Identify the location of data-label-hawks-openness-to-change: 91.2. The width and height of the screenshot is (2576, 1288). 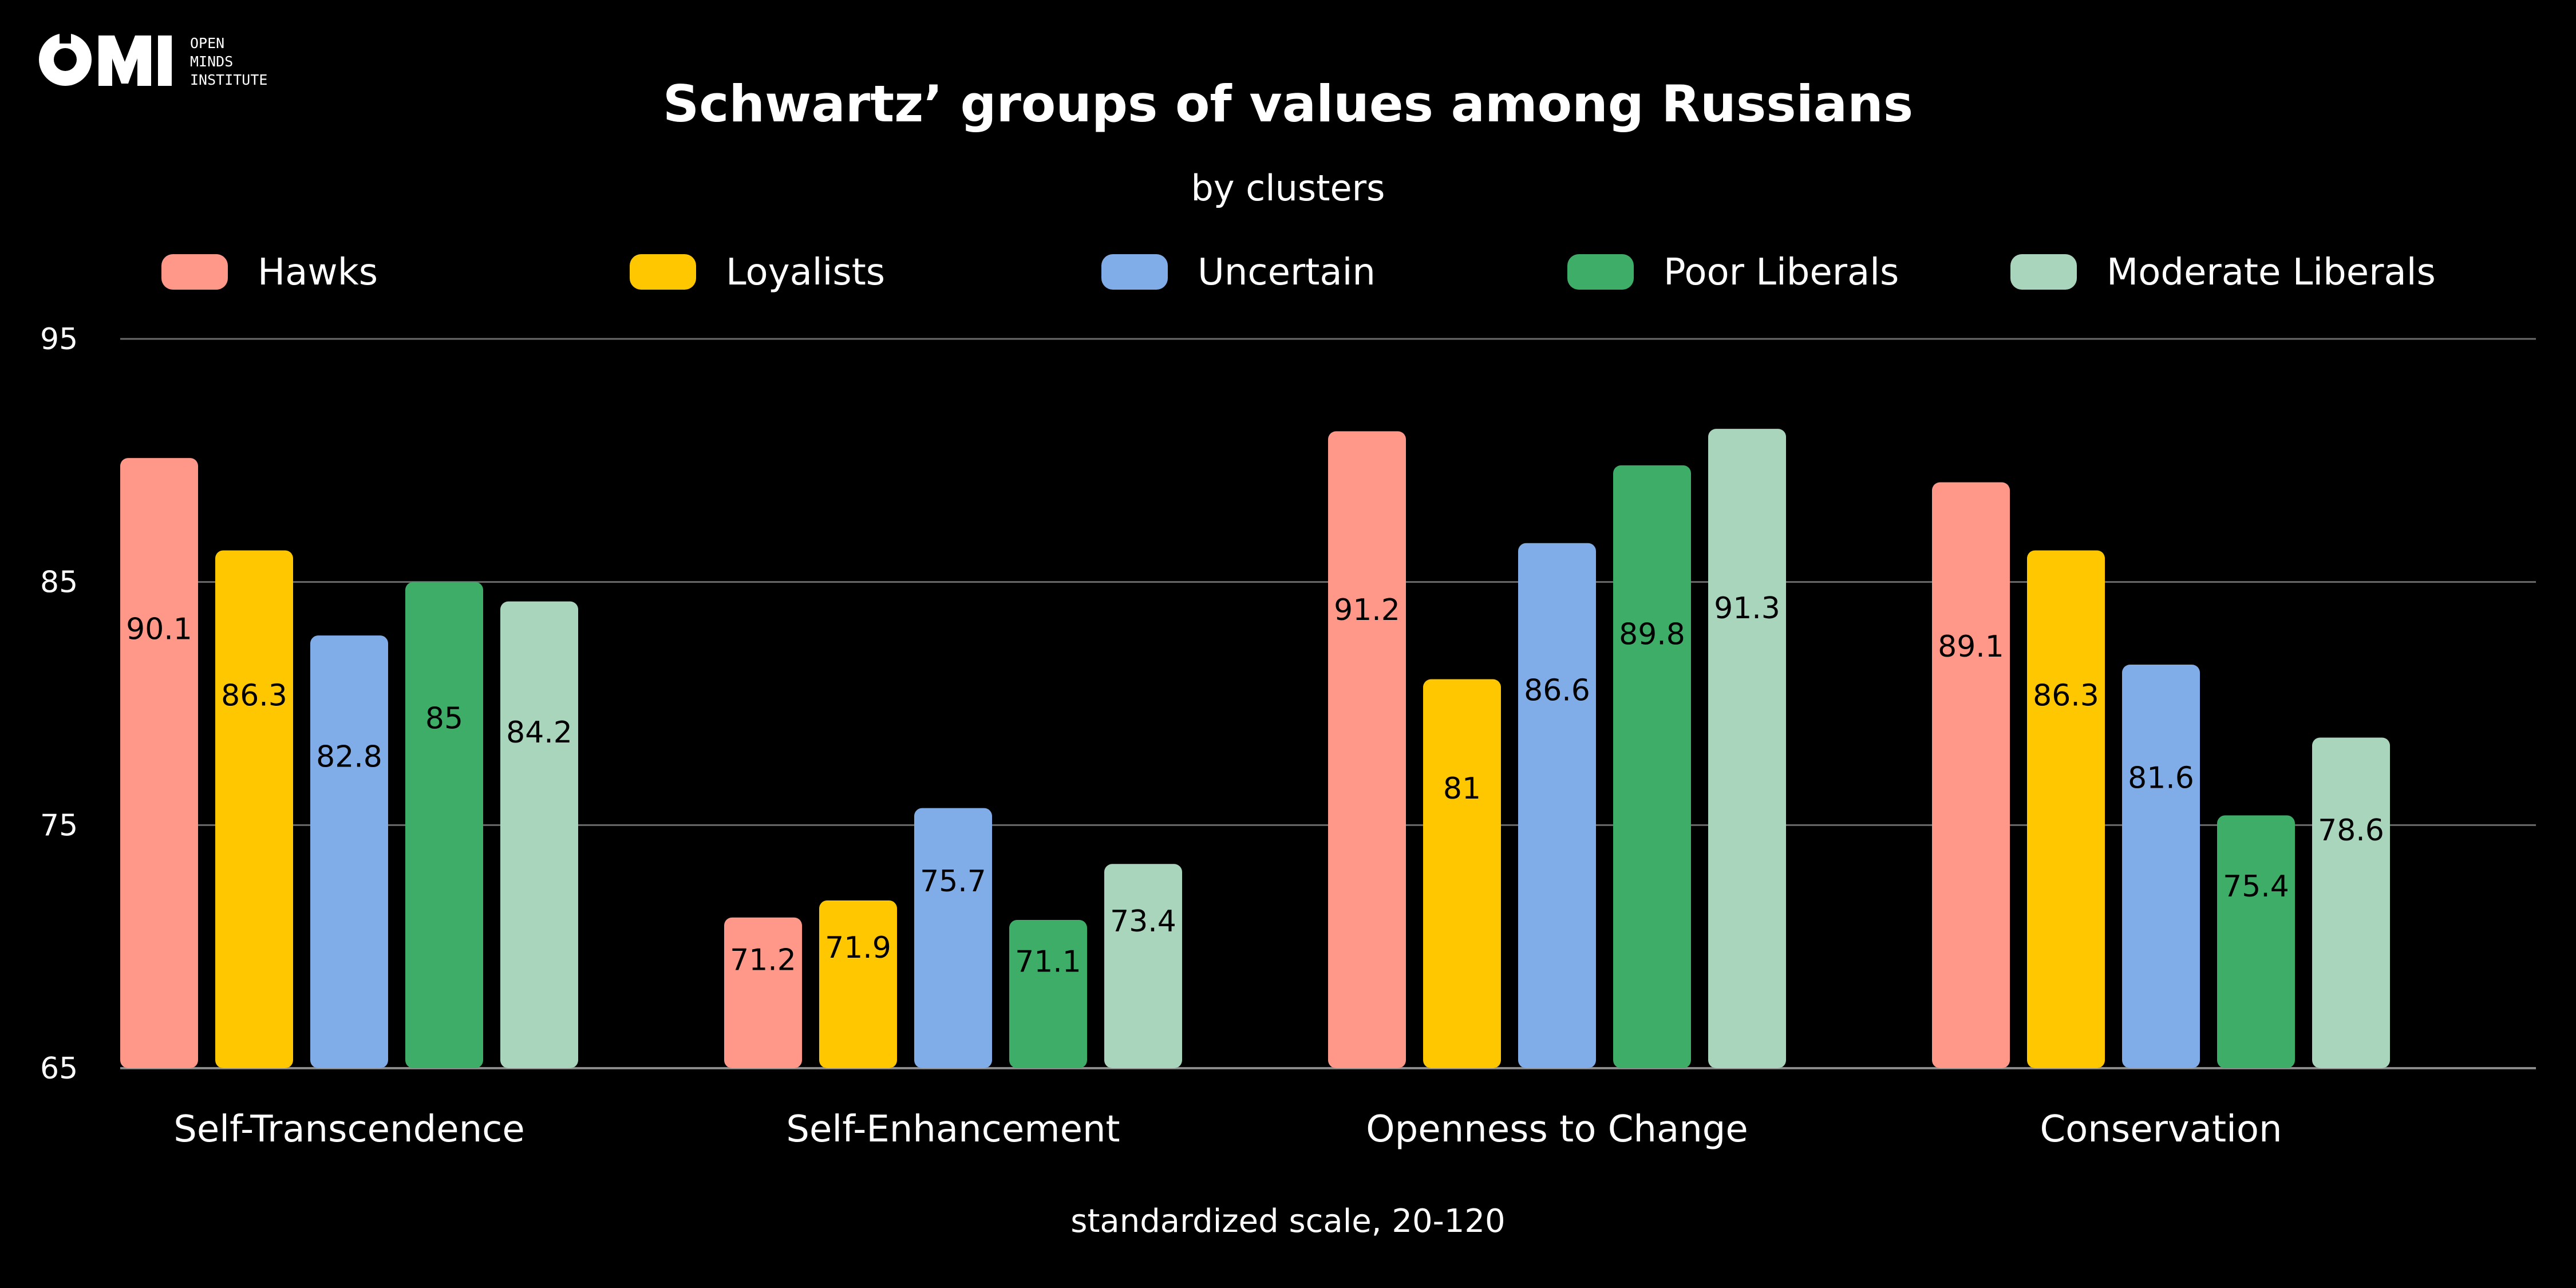
(1367, 610).